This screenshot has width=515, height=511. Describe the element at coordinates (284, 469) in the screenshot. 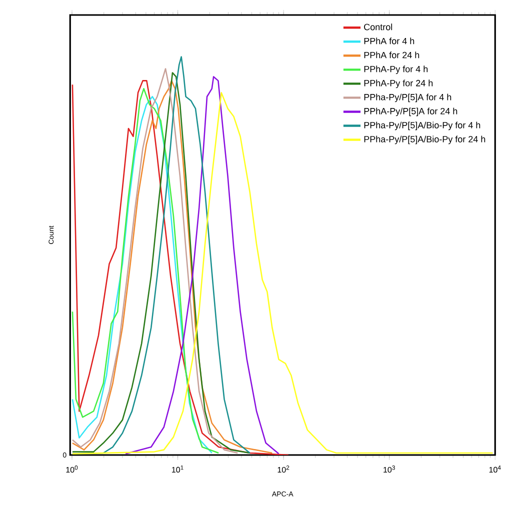

I see `x-tick-label: 10$^{2}$` at that location.